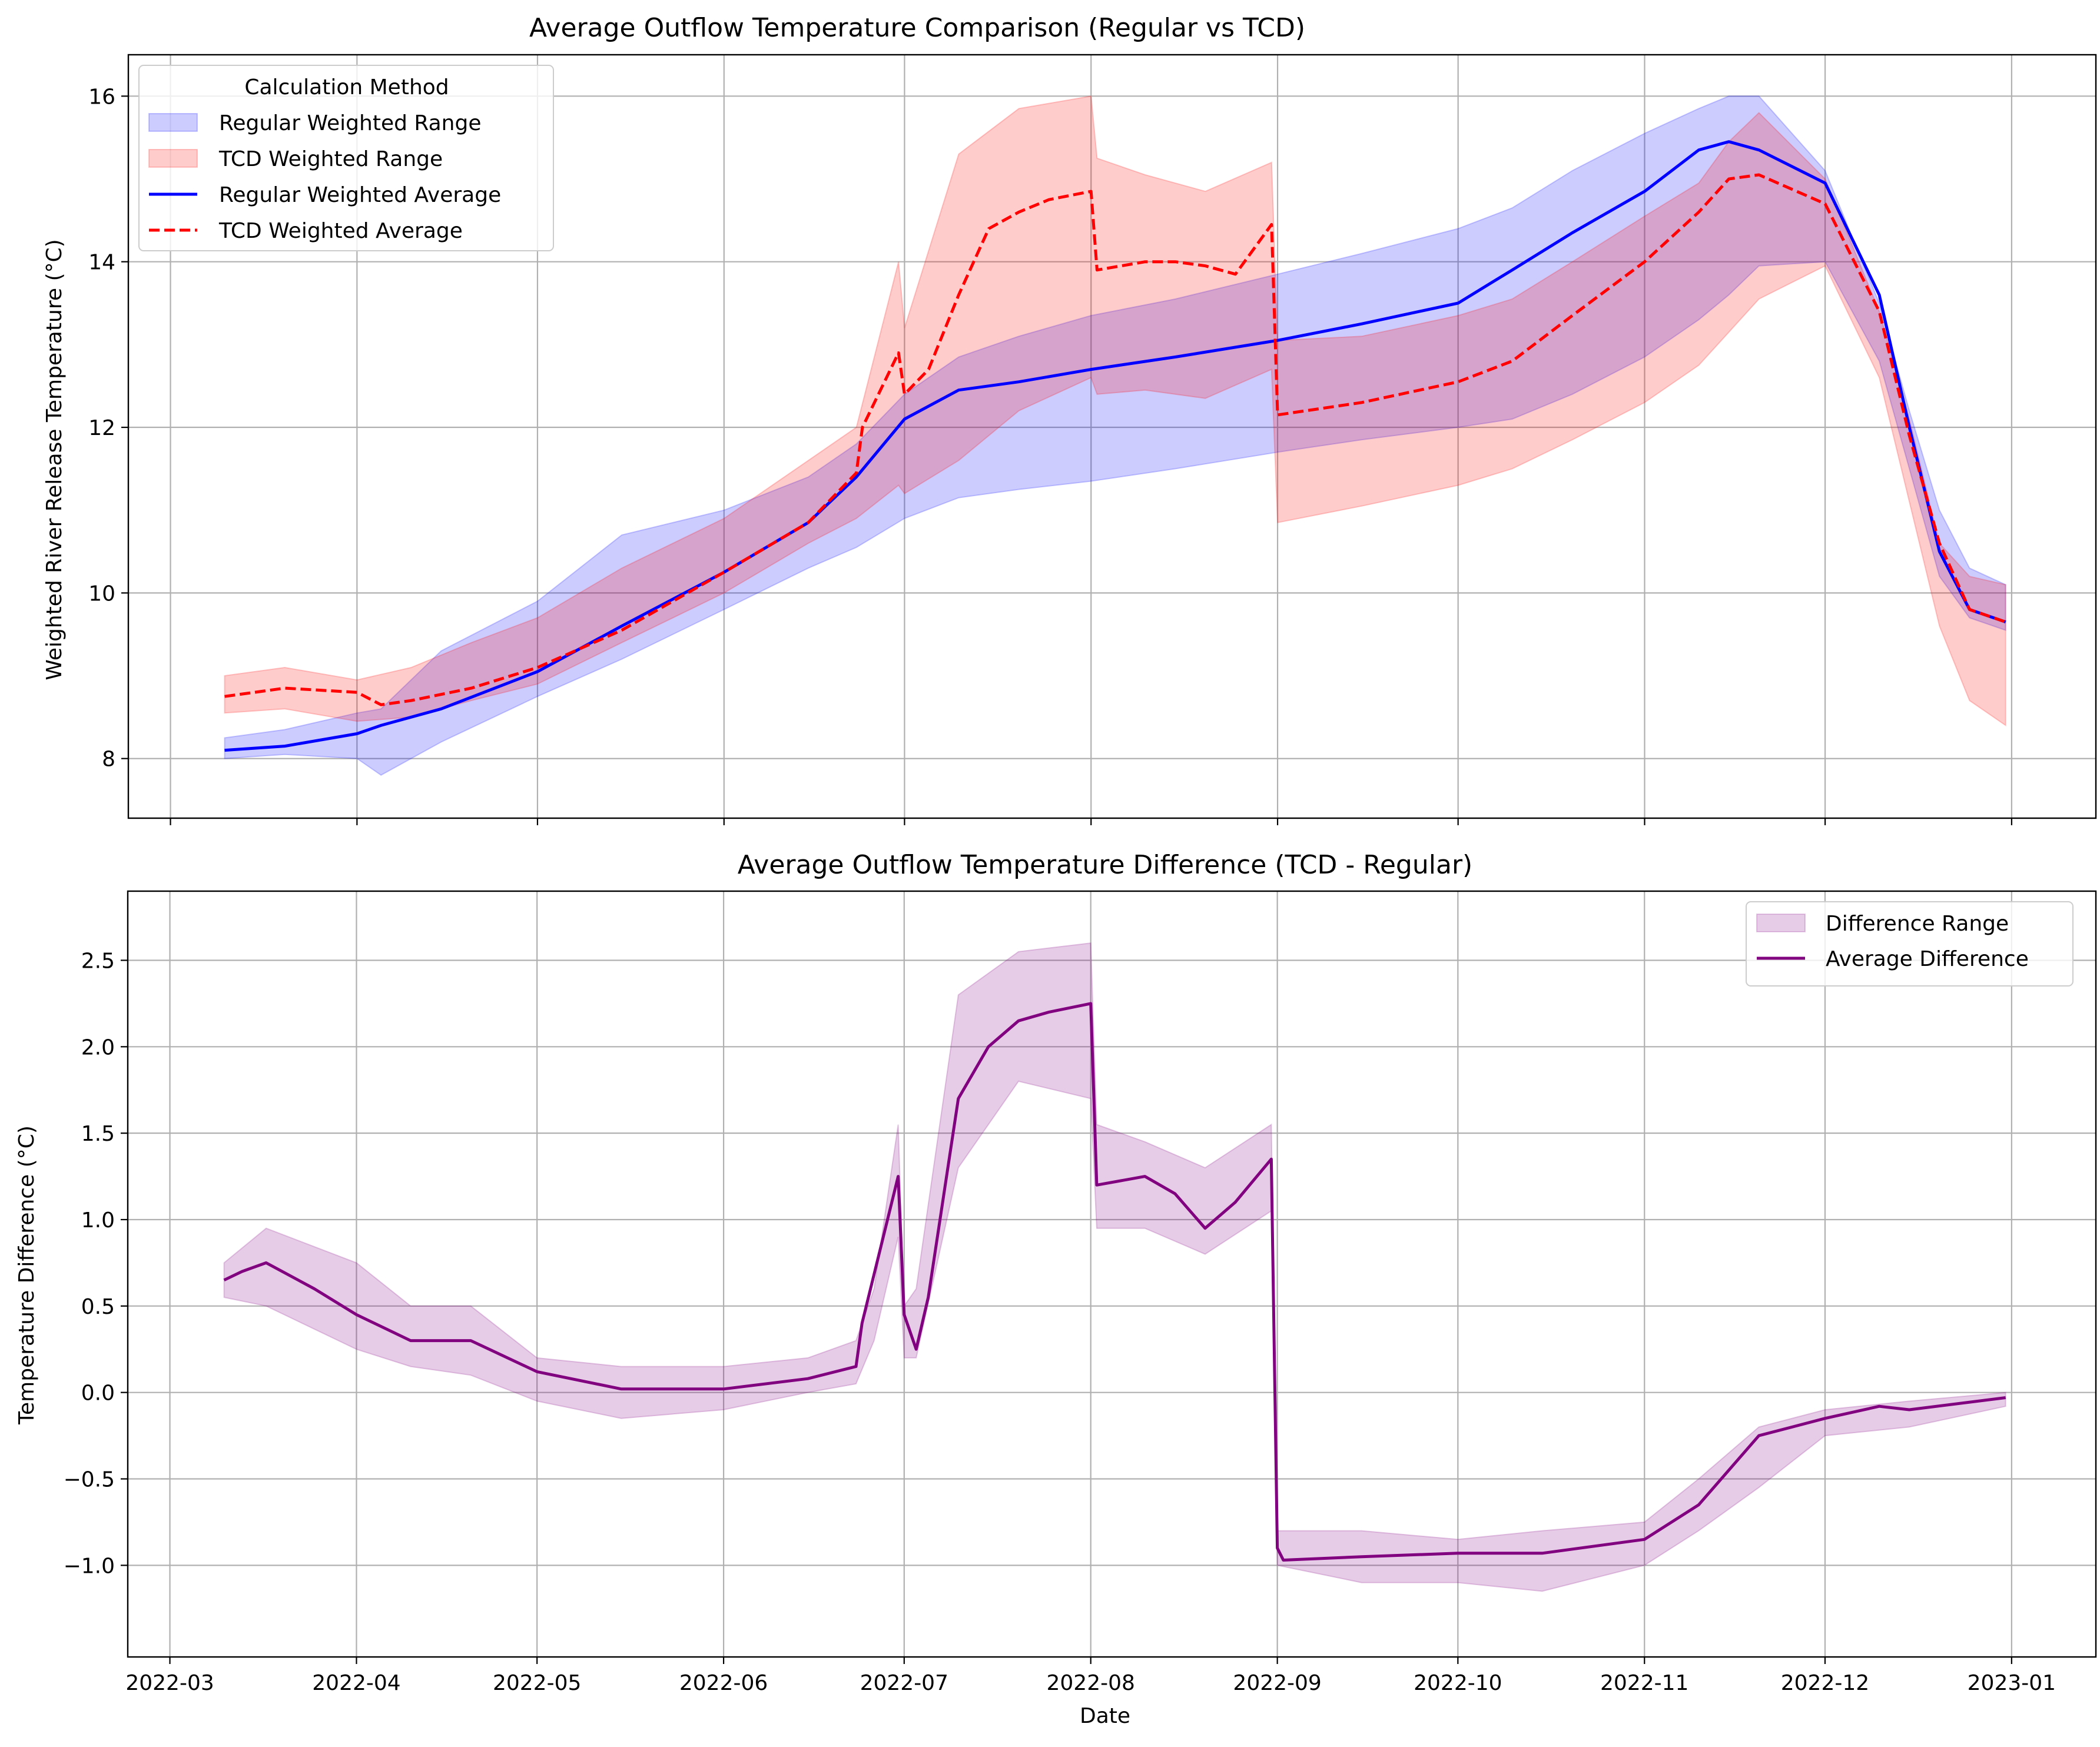  Describe the element at coordinates (98, 1134) in the screenshot. I see `bottom-chart-ytick-label: 1.5` at that location.